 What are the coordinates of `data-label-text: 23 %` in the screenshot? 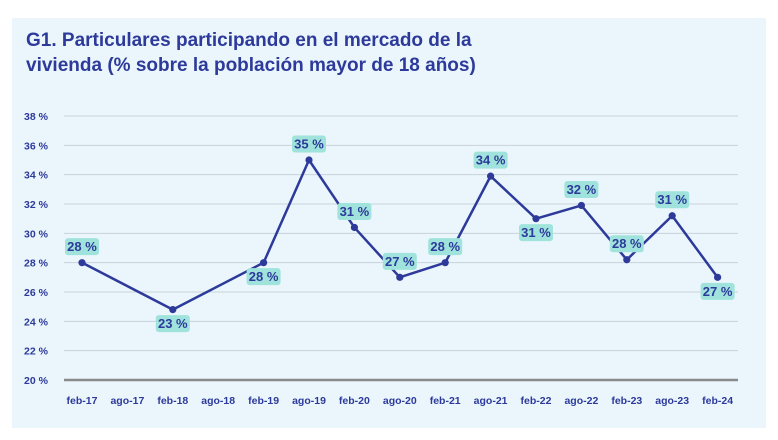 It's located at (173, 323).